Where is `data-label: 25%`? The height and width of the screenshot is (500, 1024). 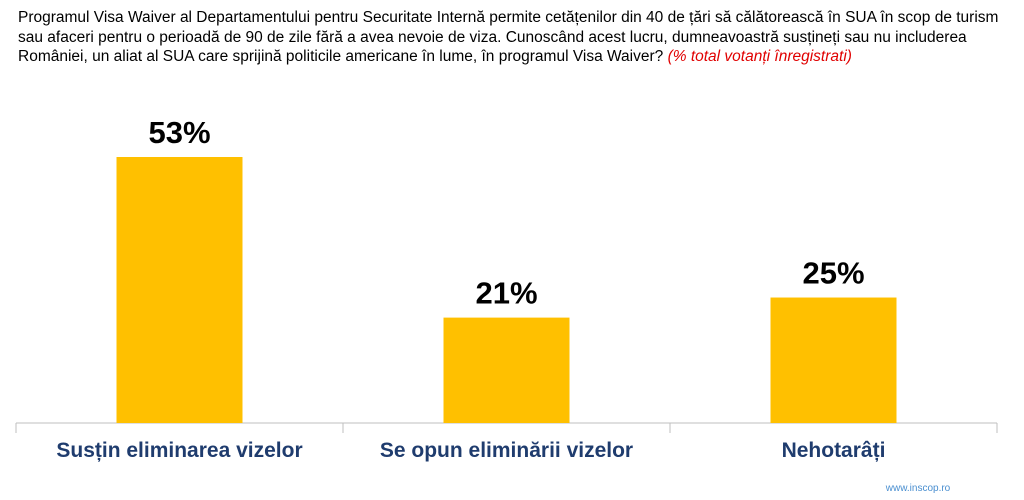
data-label: 25% is located at coordinates (833, 273).